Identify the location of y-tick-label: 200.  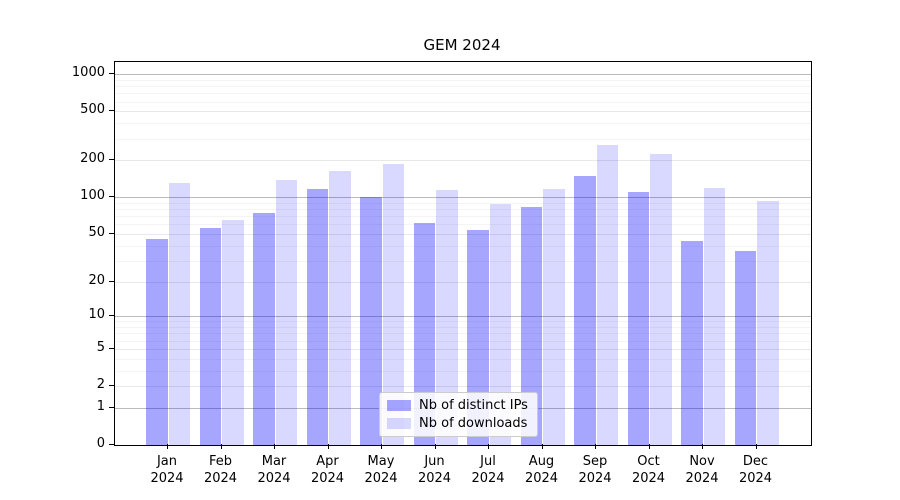
(92, 159).